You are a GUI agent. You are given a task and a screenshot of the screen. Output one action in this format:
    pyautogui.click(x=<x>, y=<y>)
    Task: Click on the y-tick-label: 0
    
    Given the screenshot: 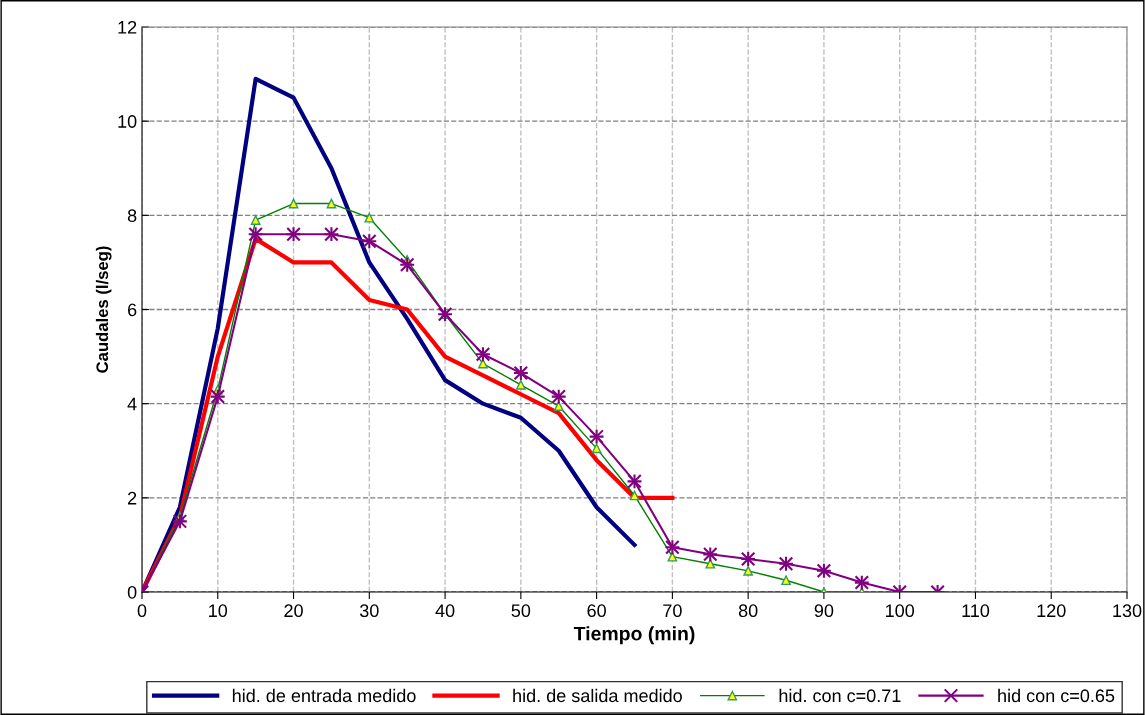 What is the action you would take?
    pyautogui.click(x=132, y=592)
    